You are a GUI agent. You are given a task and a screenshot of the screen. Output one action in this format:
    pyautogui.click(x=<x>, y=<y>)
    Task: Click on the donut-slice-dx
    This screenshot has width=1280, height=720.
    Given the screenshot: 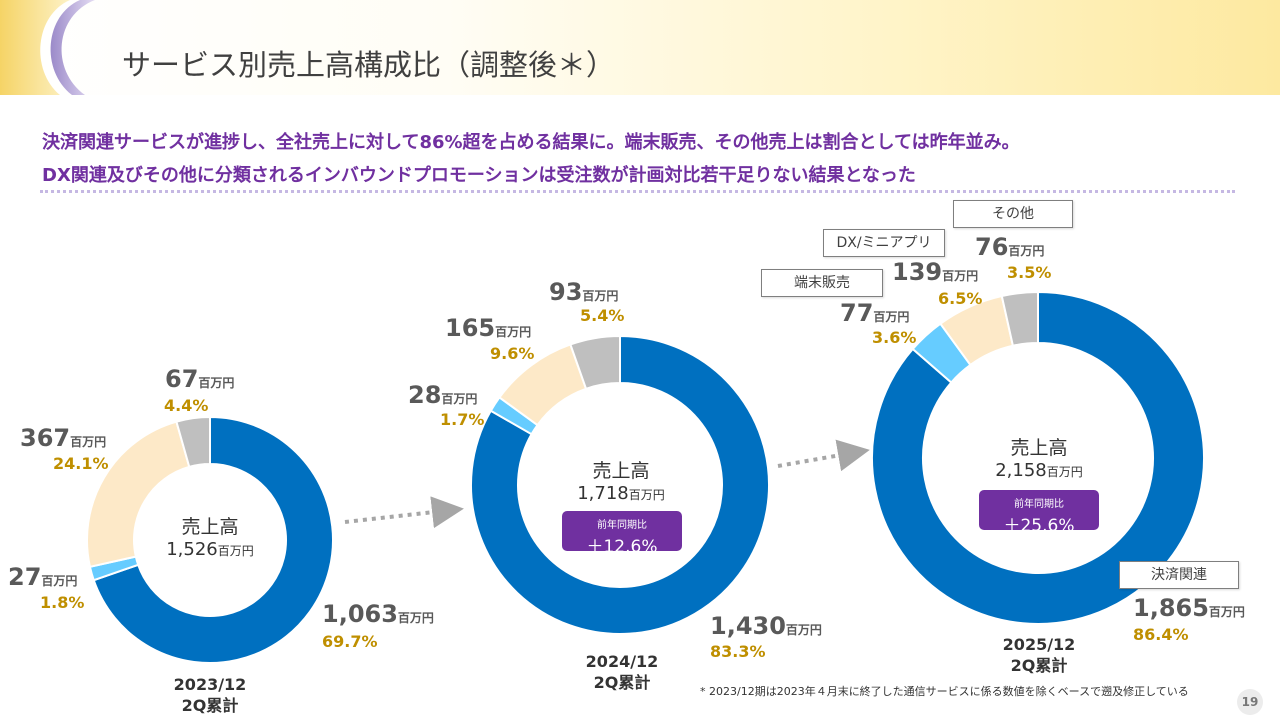 What is the action you would take?
    pyautogui.click(x=138, y=494)
    